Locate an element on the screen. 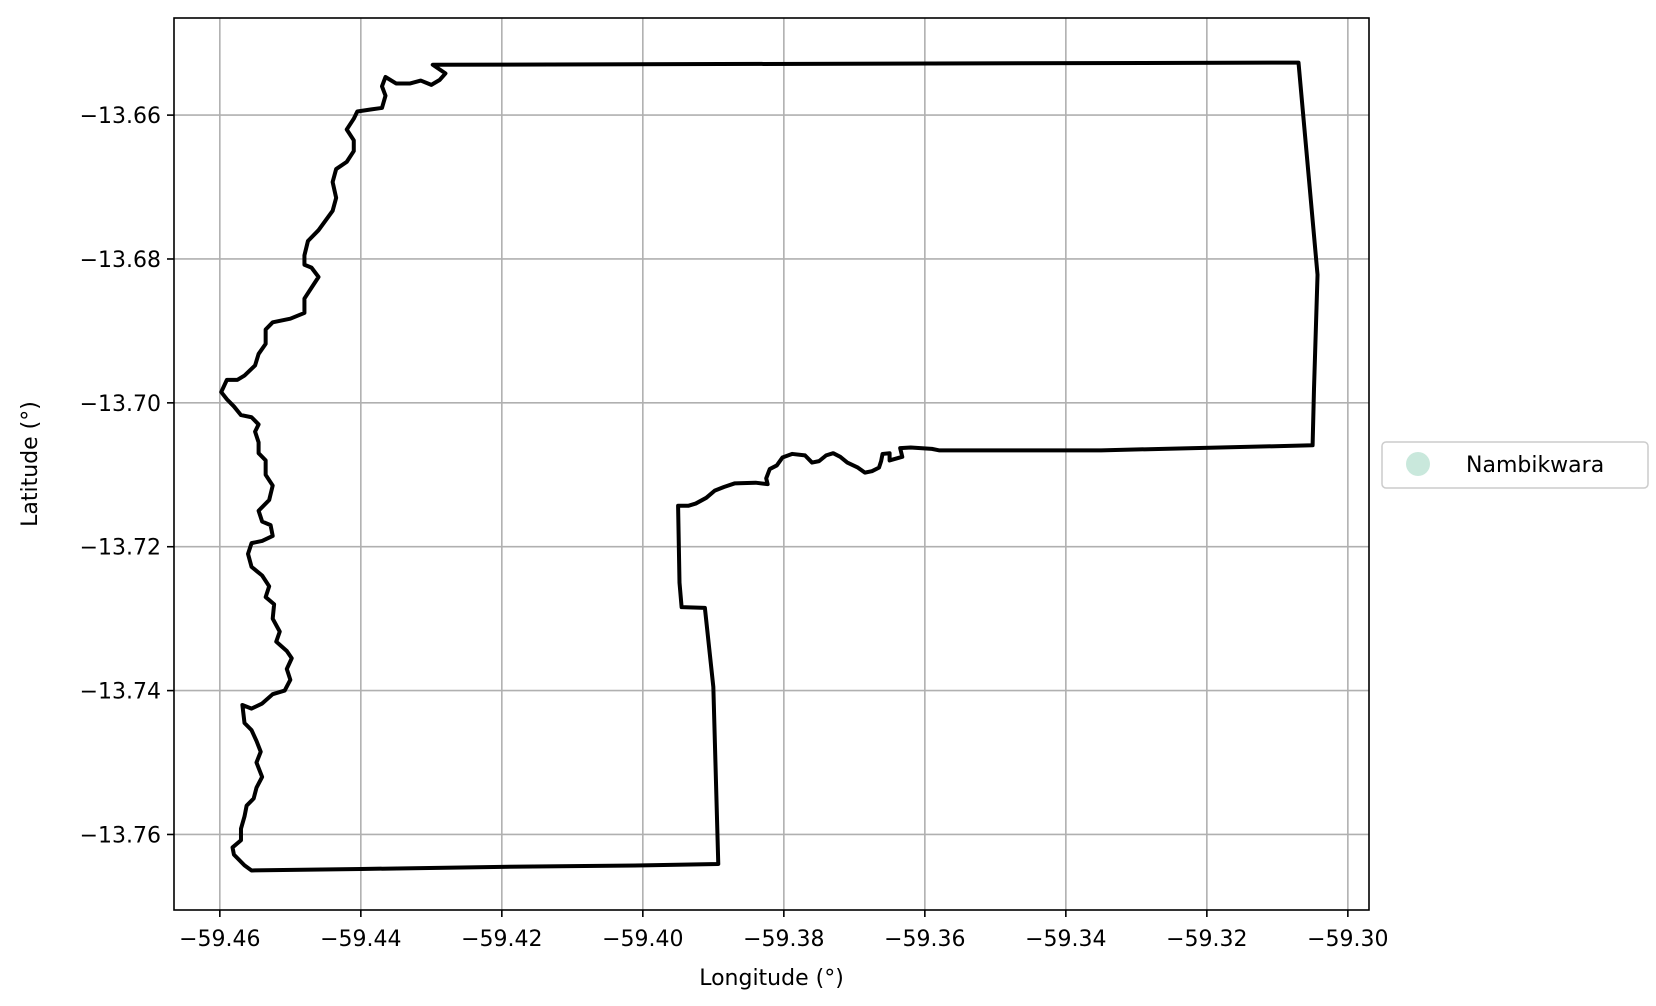 The image size is (1656, 1006). x-tick-label: −59.36 is located at coordinates (924, 939).